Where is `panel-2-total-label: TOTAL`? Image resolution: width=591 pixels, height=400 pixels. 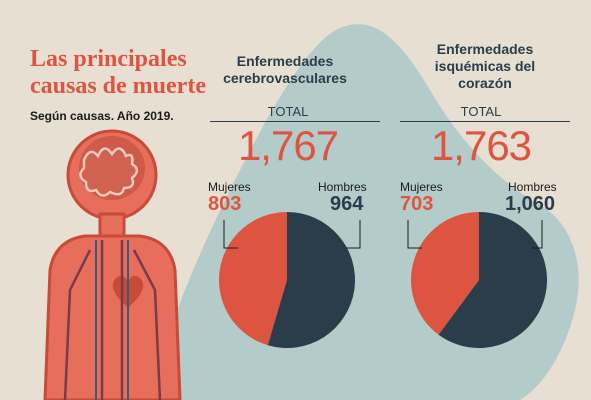
panel-2-total-label: TOTAL is located at coordinates (481, 111).